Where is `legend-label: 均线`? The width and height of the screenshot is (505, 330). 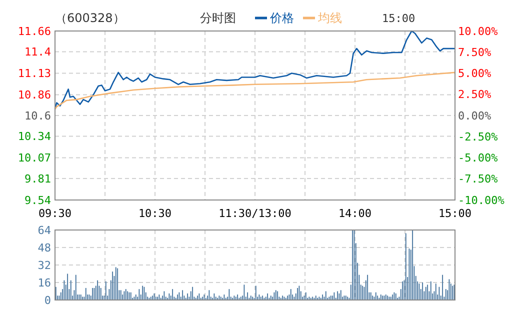 legend-label: 均线 is located at coordinates (329, 18).